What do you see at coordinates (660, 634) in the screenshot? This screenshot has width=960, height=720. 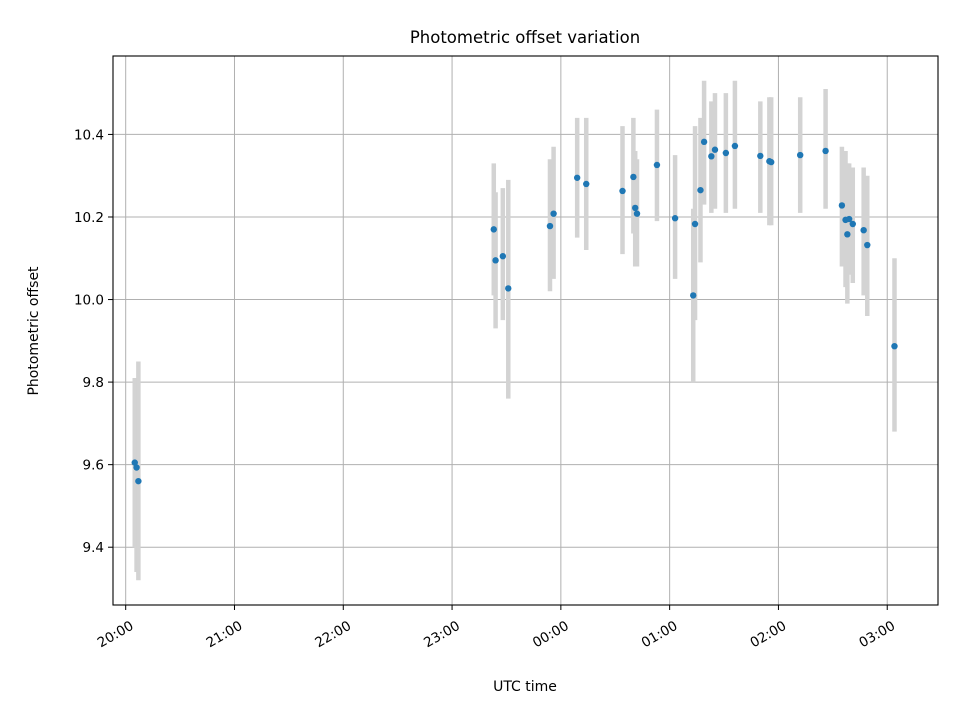 I see `x-tick-label: 01:00` at bounding box center [660, 634].